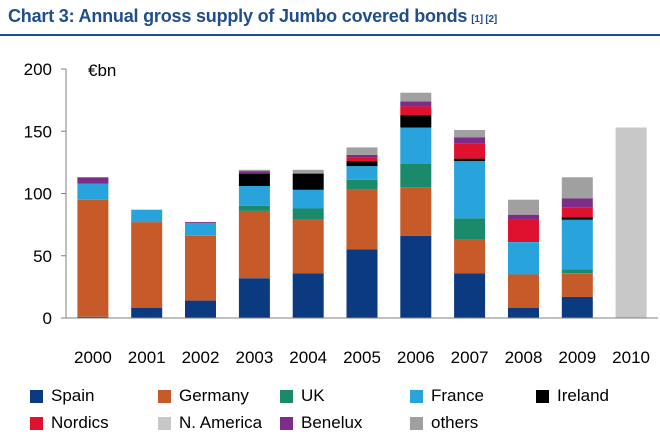 The height and width of the screenshot is (438, 660). I want to click on bar-benelux-2003, so click(254, 172).